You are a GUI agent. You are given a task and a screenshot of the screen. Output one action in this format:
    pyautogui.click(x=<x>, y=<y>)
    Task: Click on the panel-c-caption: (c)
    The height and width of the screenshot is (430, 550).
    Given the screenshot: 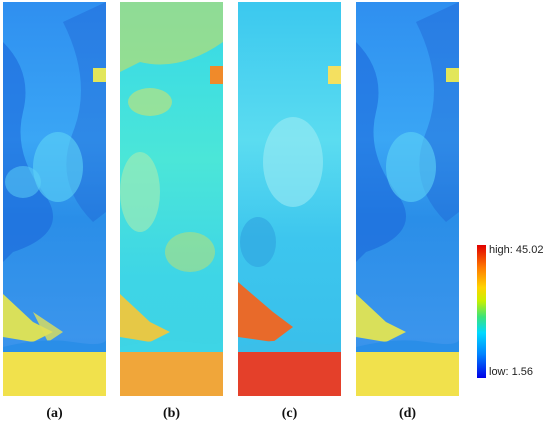 What is the action you would take?
    pyautogui.click(x=289, y=413)
    